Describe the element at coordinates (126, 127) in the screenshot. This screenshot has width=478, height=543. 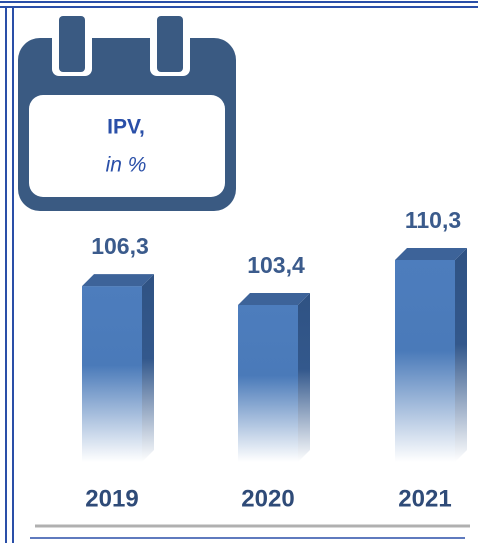
I see `chart-title: IPV,` at that location.